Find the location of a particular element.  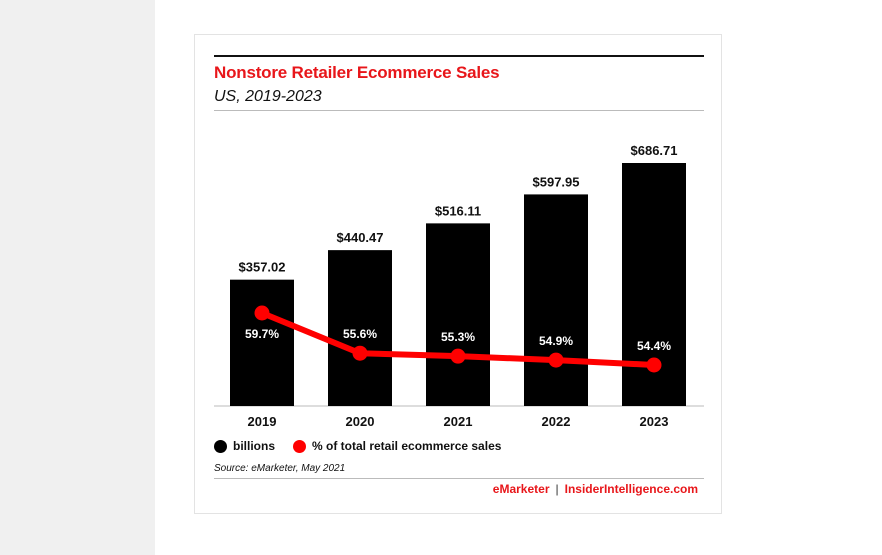

bar-value-label-2019: $357.02 is located at coordinates (262, 267).